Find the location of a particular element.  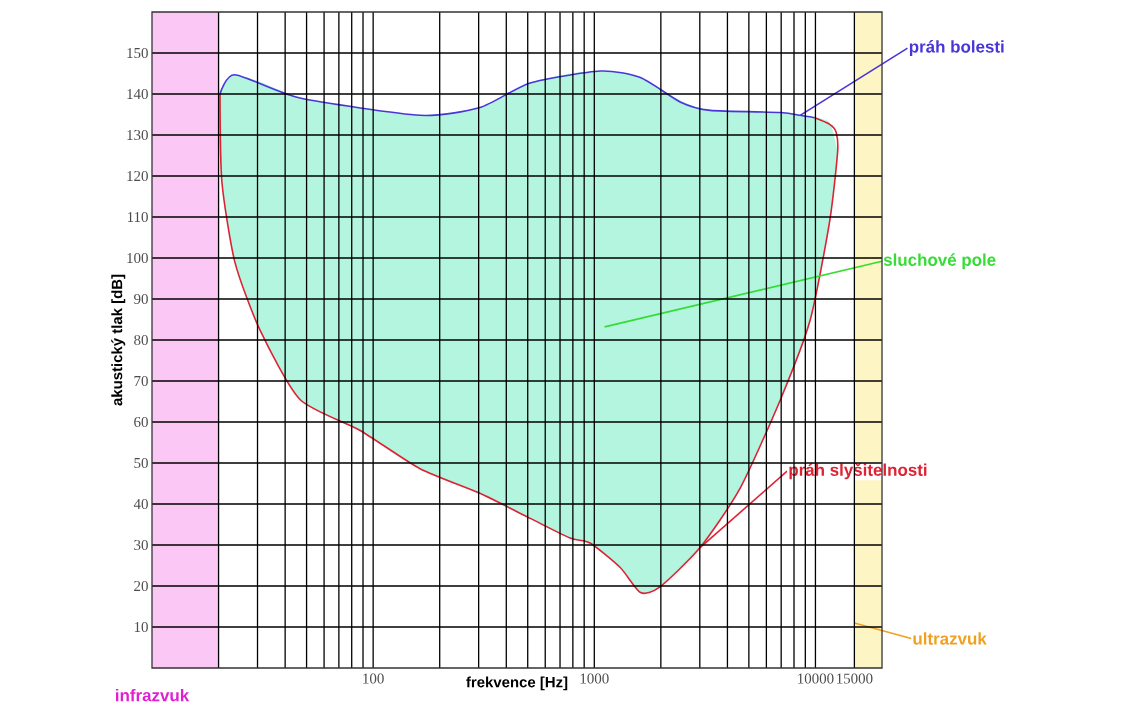

y-tick-label: 100 is located at coordinates (137, 258).